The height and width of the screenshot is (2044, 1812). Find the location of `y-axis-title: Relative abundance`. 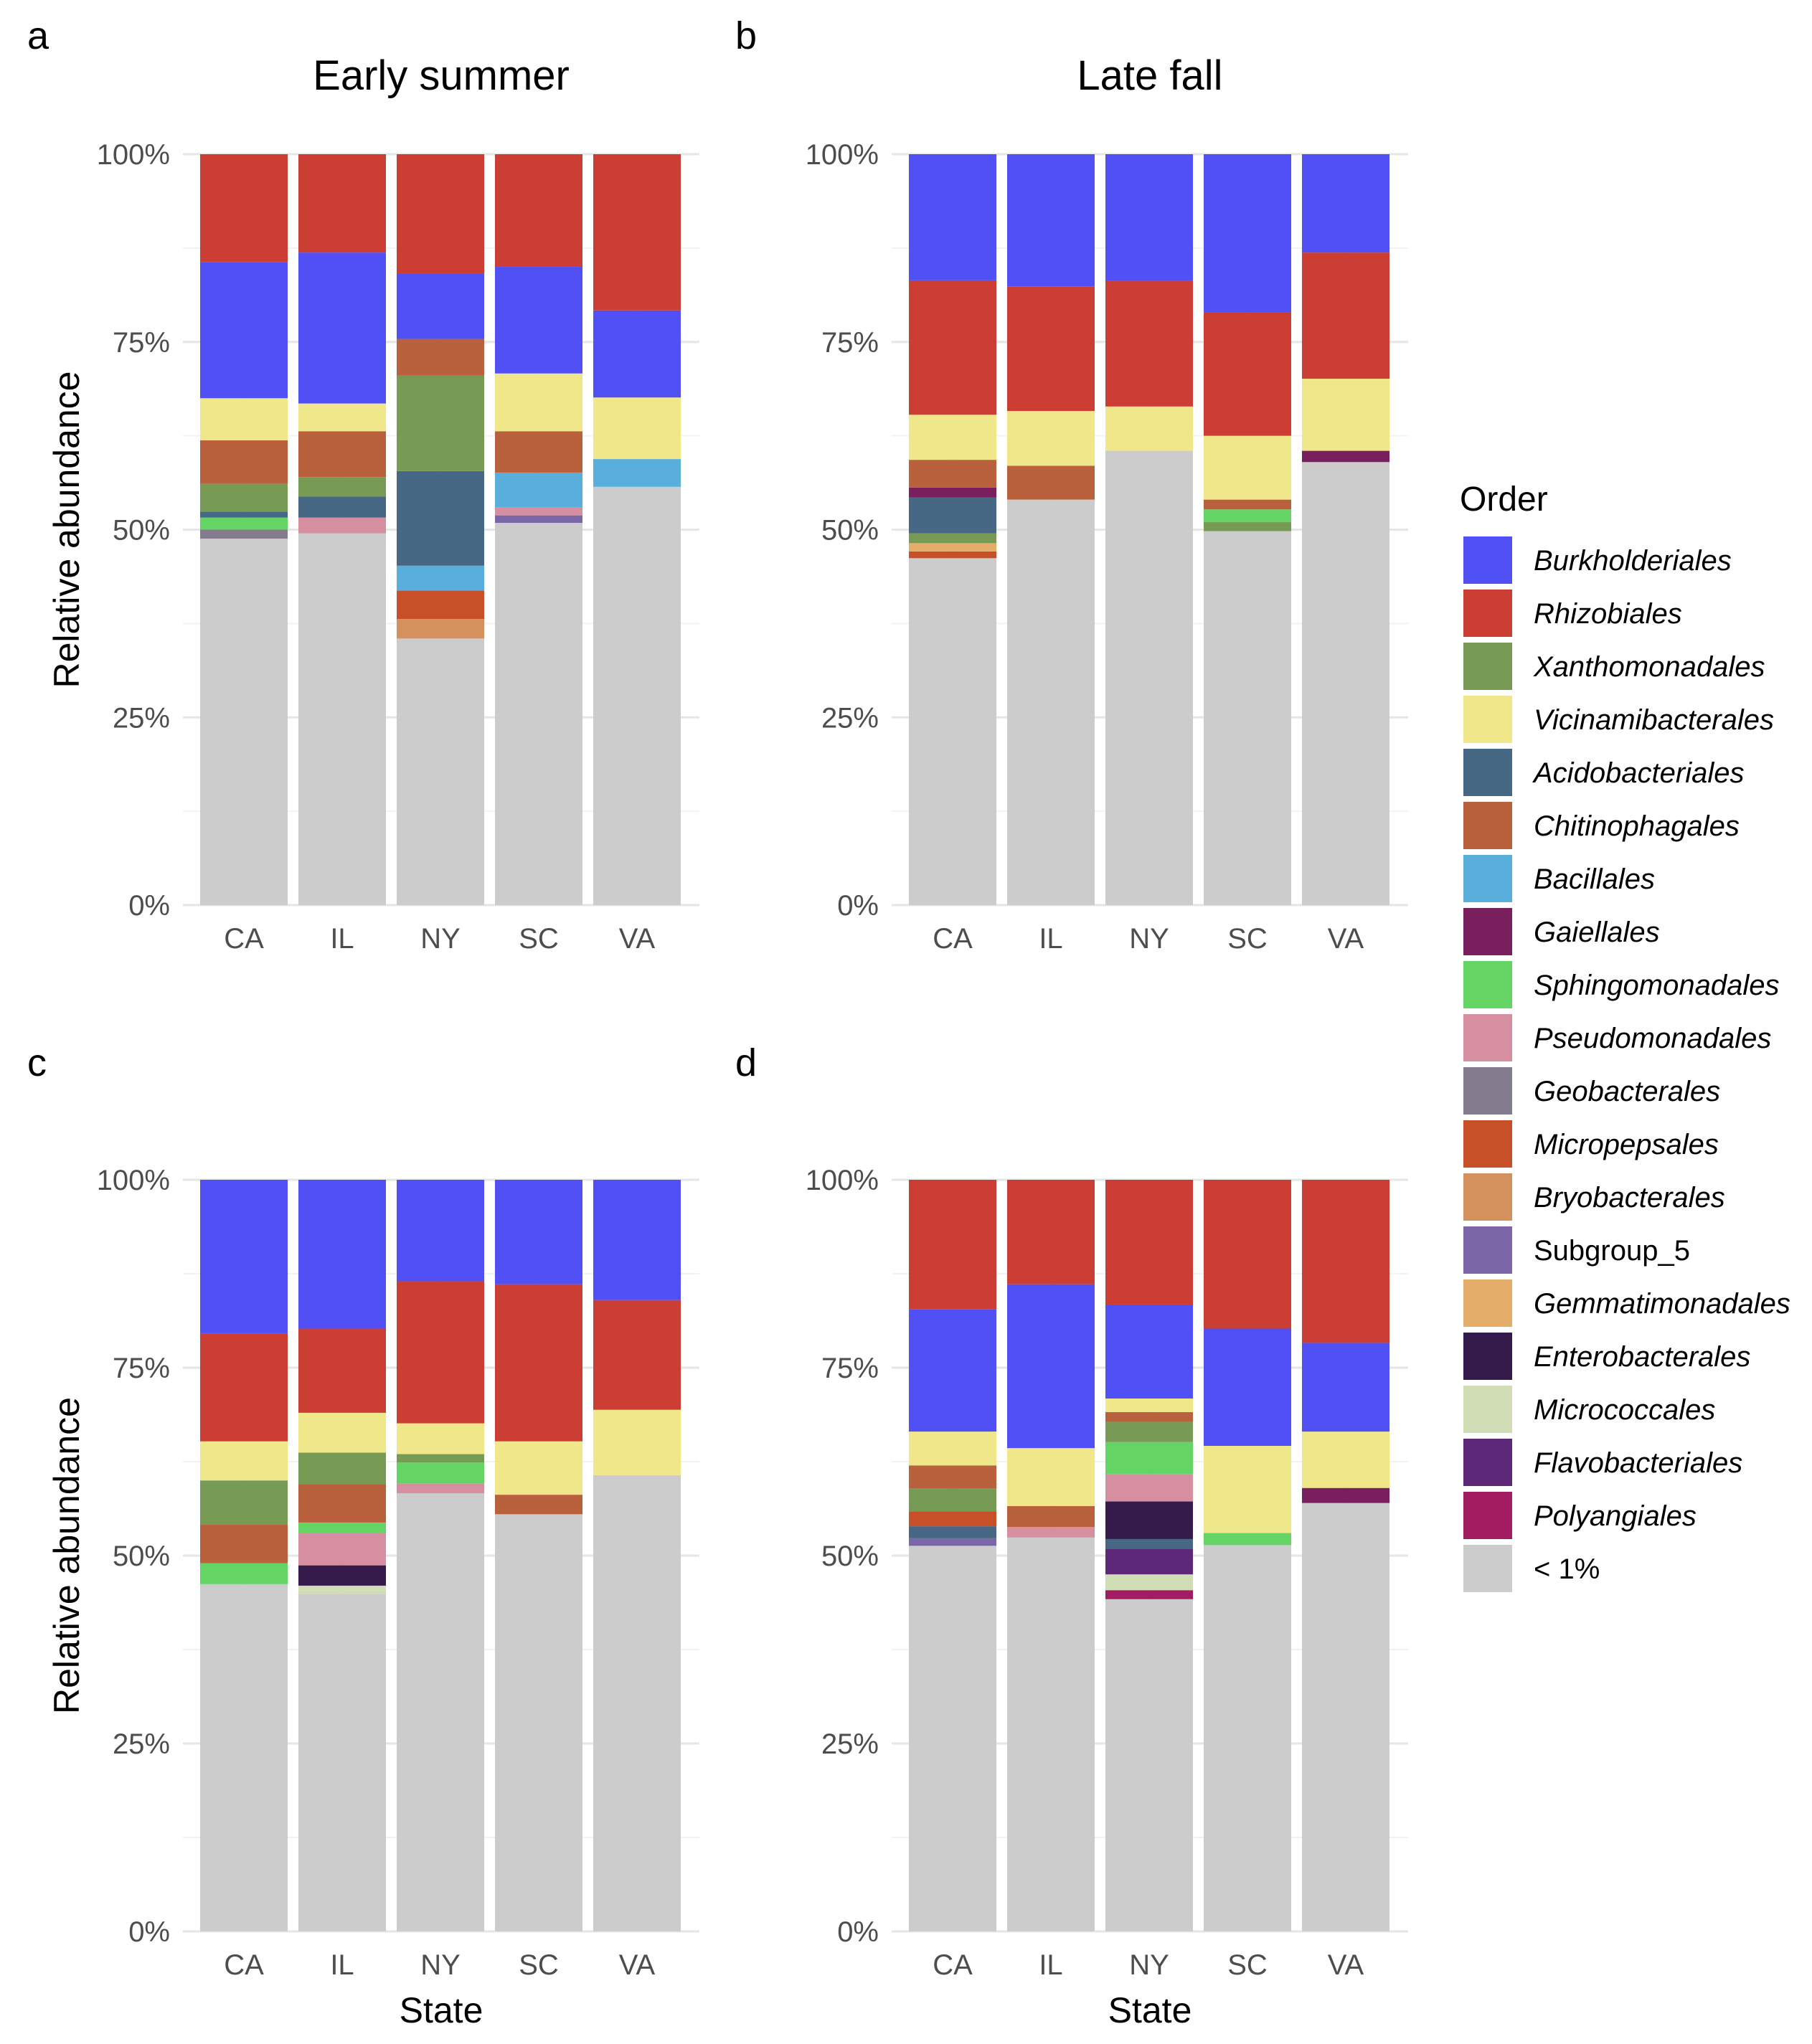

y-axis-title: Relative abundance is located at coordinates (67, 530).